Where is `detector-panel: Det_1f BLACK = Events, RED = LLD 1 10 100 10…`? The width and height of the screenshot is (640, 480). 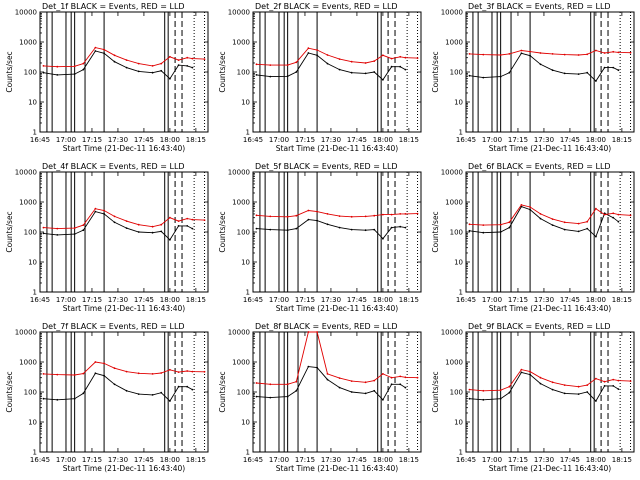 detector-panel: Det_1f BLACK = Events, RED = LLD 1 10 100 10… is located at coordinates (107, 77).